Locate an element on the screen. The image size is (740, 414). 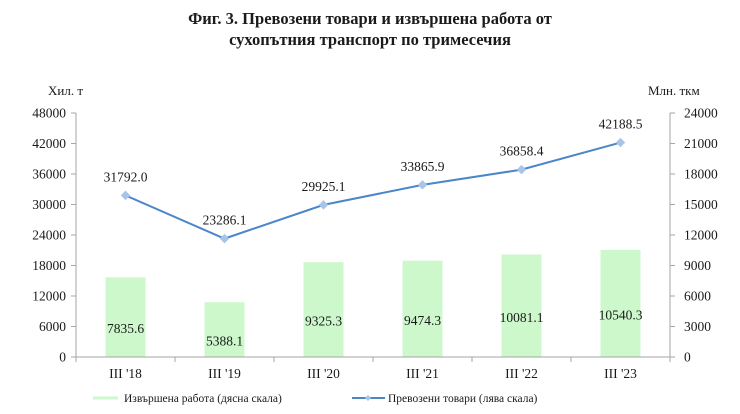
bar-value-label: 10540.3 is located at coordinates (621, 314).